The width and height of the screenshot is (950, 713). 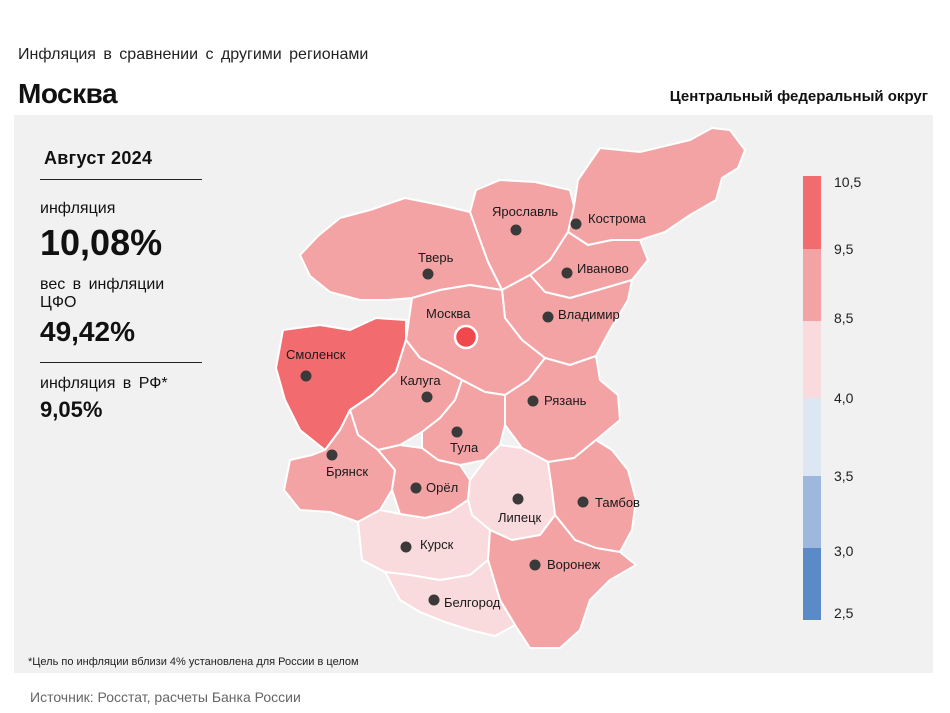 What do you see at coordinates (104, 383) in the screenshot?
I see `rf-inflation-label: инфляция в РФ*` at bounding box center [104, 383].